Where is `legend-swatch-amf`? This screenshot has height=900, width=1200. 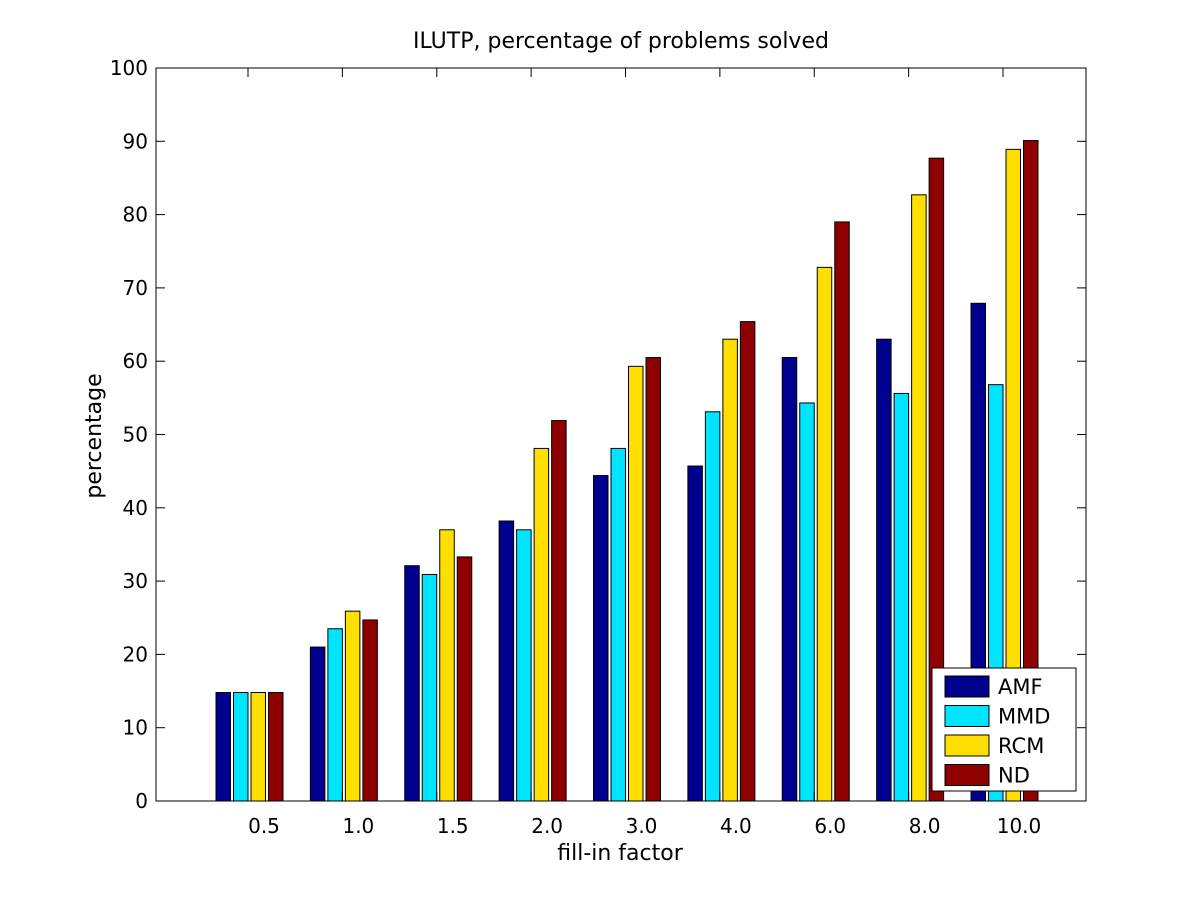
legend-swatch-amf is located at coordinates (967, 686).